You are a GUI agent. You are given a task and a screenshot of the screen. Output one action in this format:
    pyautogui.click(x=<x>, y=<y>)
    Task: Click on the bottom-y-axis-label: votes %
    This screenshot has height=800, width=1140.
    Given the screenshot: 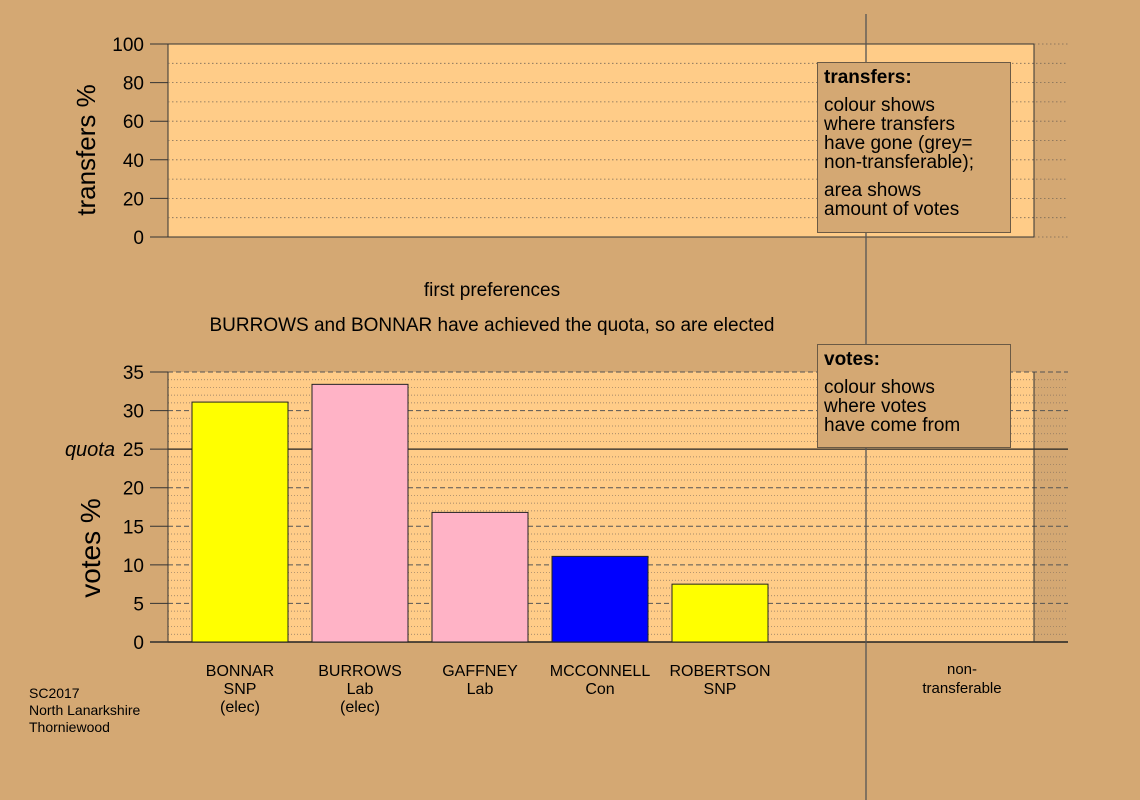 What is the action you would take?
    pyautogui.click(x=90, y=548)
    